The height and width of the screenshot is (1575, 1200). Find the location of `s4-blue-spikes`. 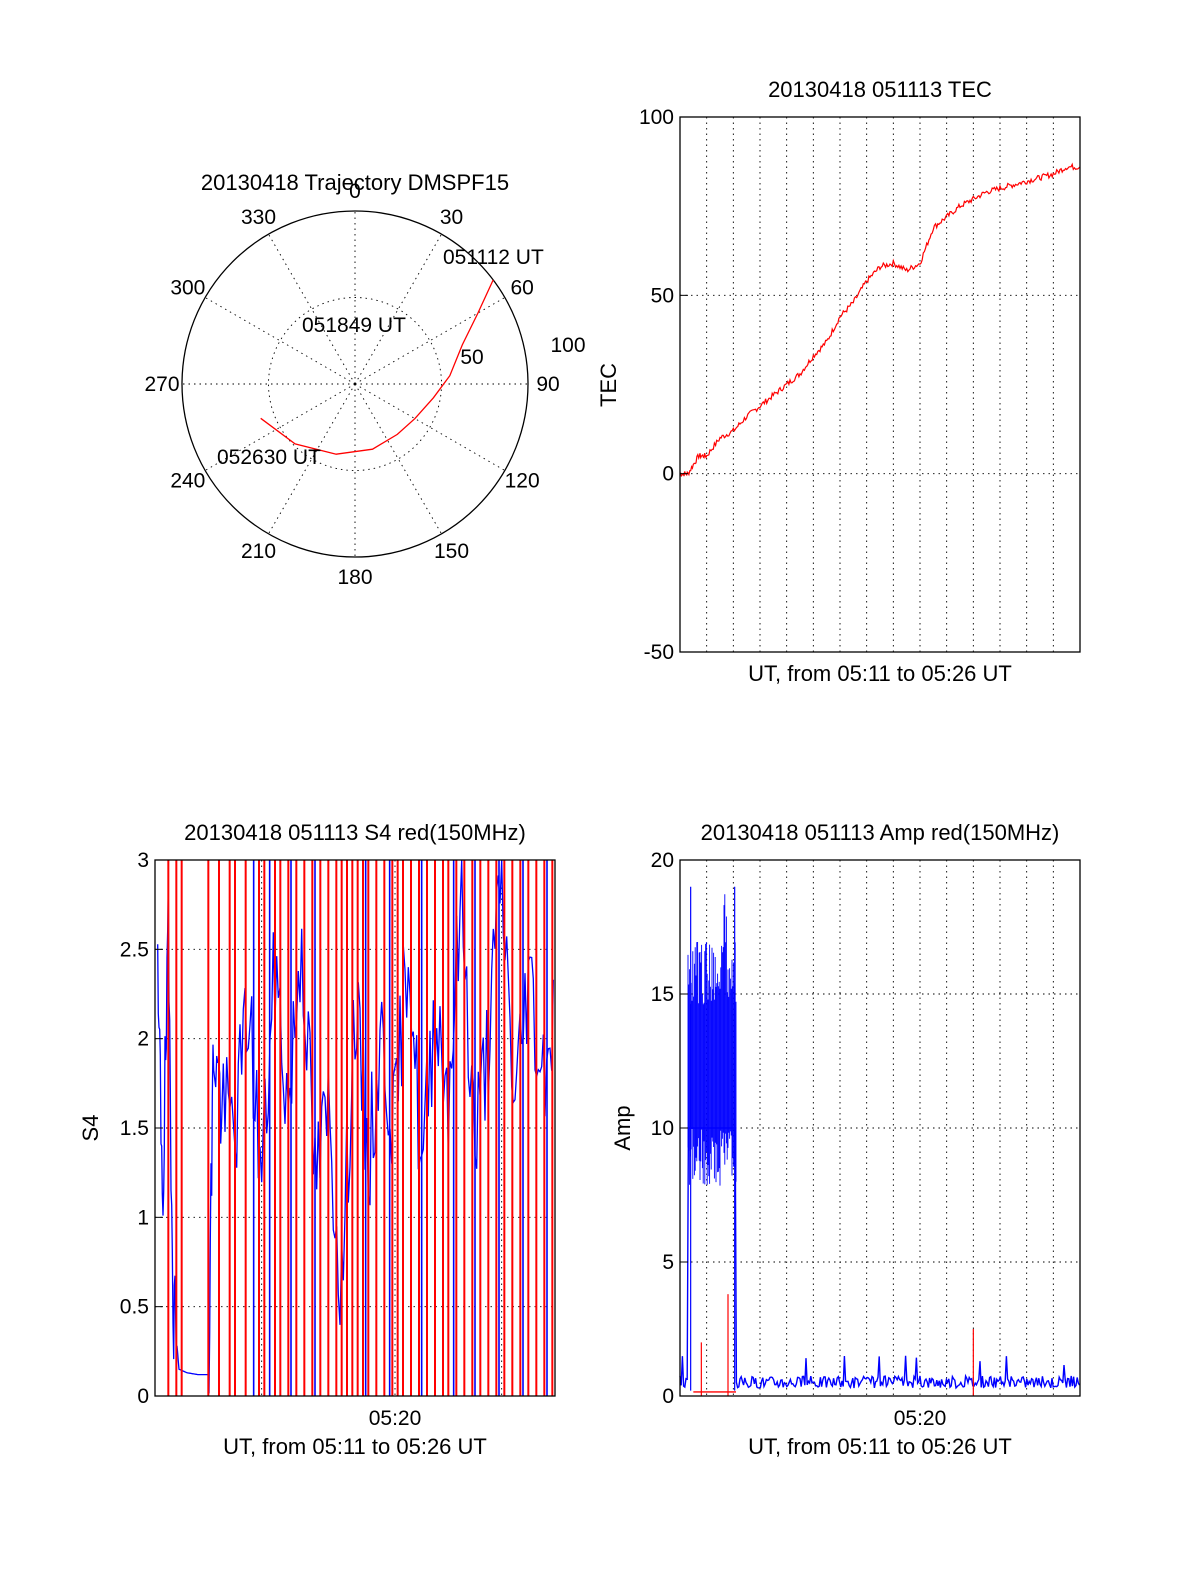

s4-blue-spikes is located at coordinates (400, 1128).